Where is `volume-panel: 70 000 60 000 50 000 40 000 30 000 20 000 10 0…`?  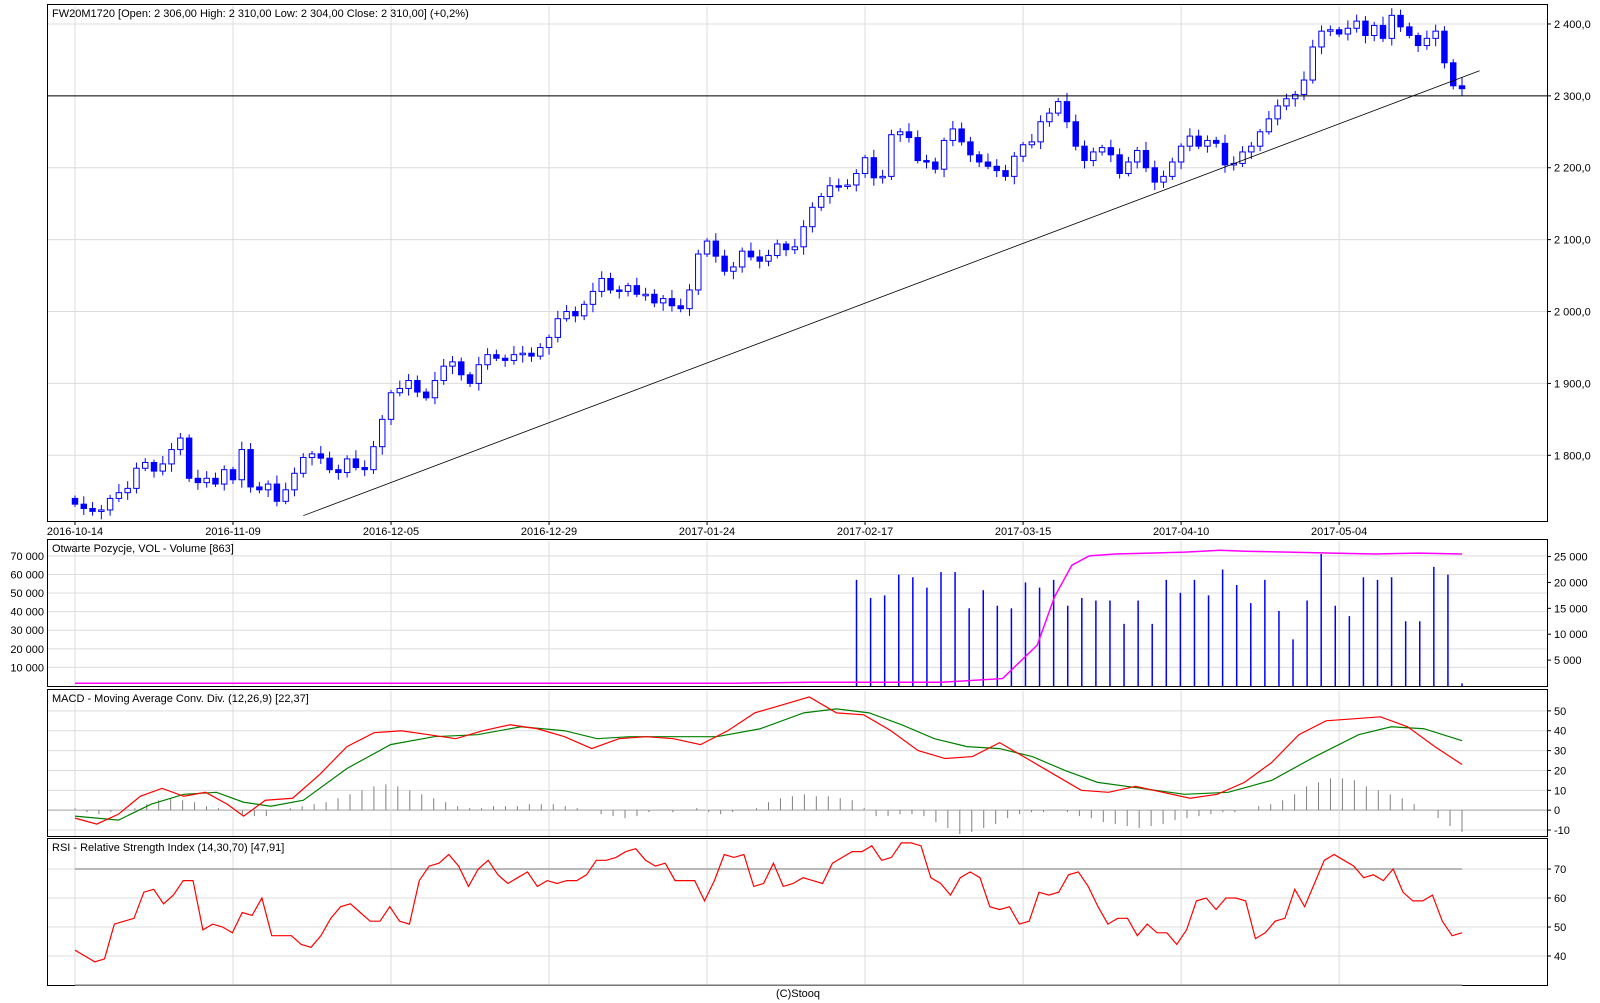 volume-panel: 70 000 60 000 50 000 40 000 30 000 20 000 10 0… is located at coordinates (799, 613).